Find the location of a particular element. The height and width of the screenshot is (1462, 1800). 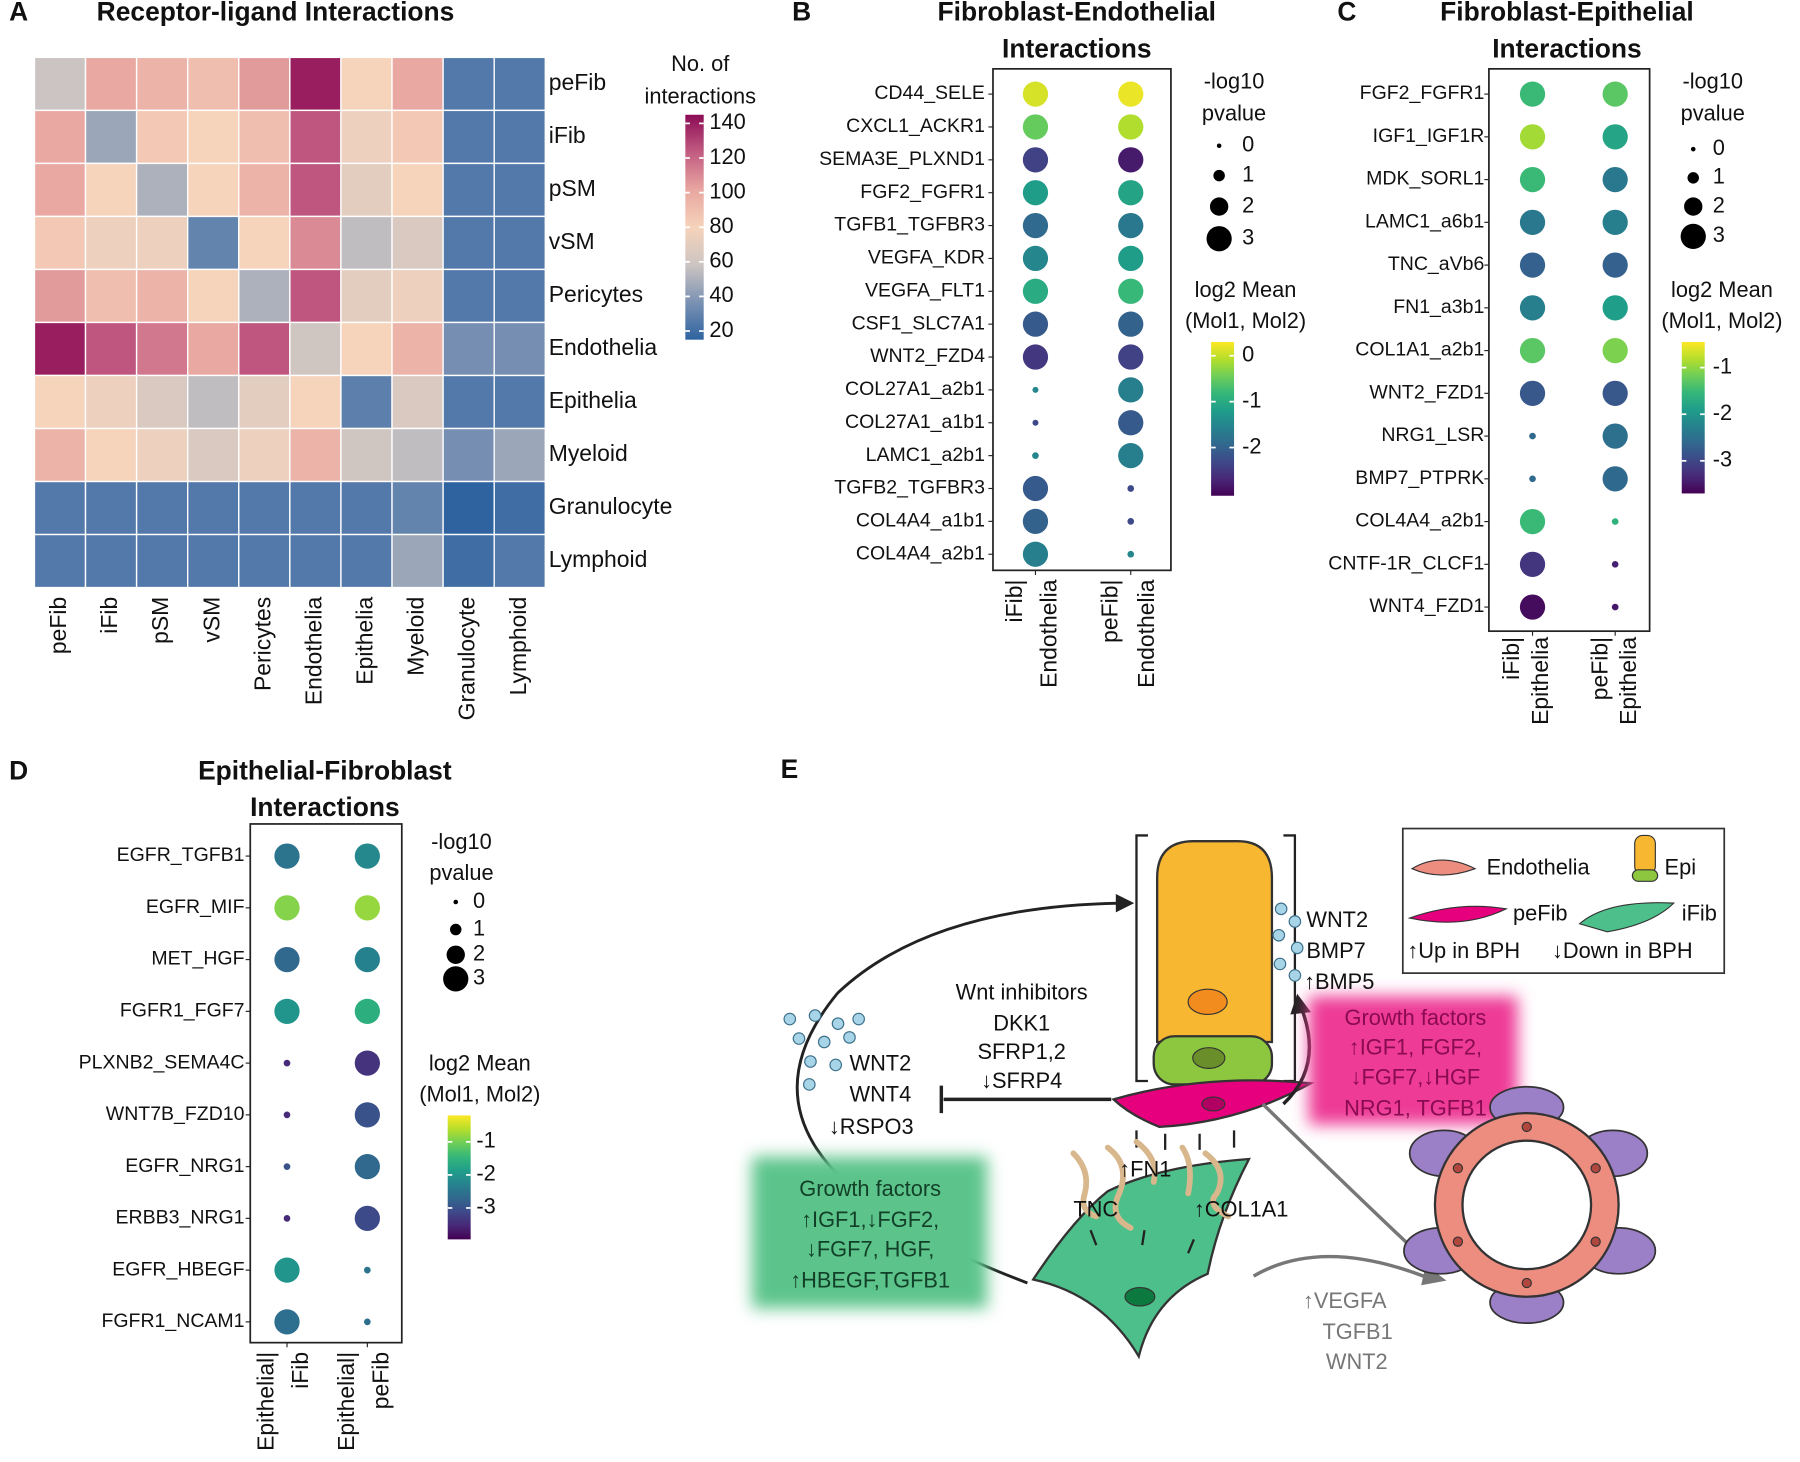

colorbar-tick-label: 20 is located at coordinates (721, 329).